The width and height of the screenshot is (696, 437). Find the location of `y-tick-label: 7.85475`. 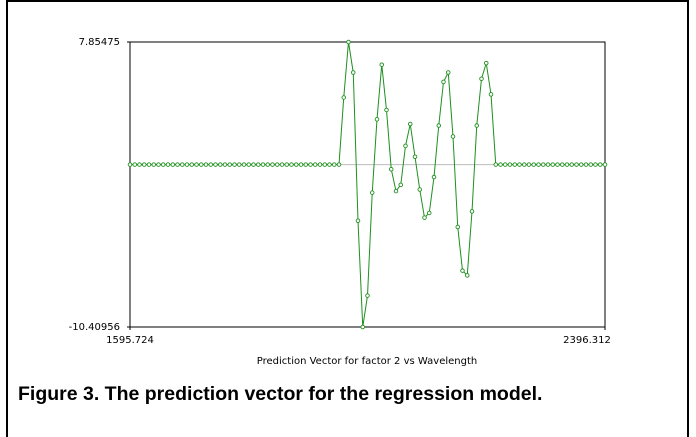

y-tick-label: 7.85475 is located at coordinates (99, 42).